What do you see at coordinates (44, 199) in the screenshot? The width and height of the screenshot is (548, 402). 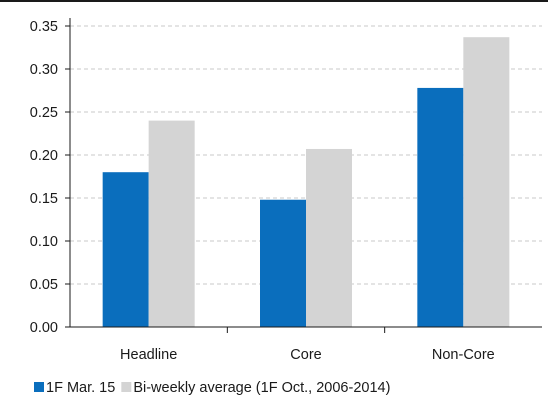 I see `y-tick-label: 0.15` at bounding box center [44, 199].